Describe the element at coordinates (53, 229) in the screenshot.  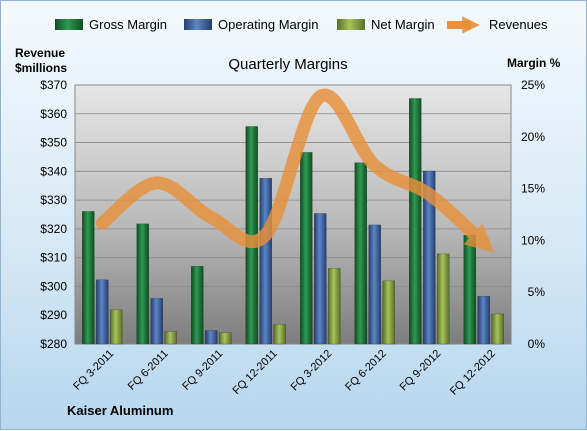
I see `left-tick-label: $320` at that location.